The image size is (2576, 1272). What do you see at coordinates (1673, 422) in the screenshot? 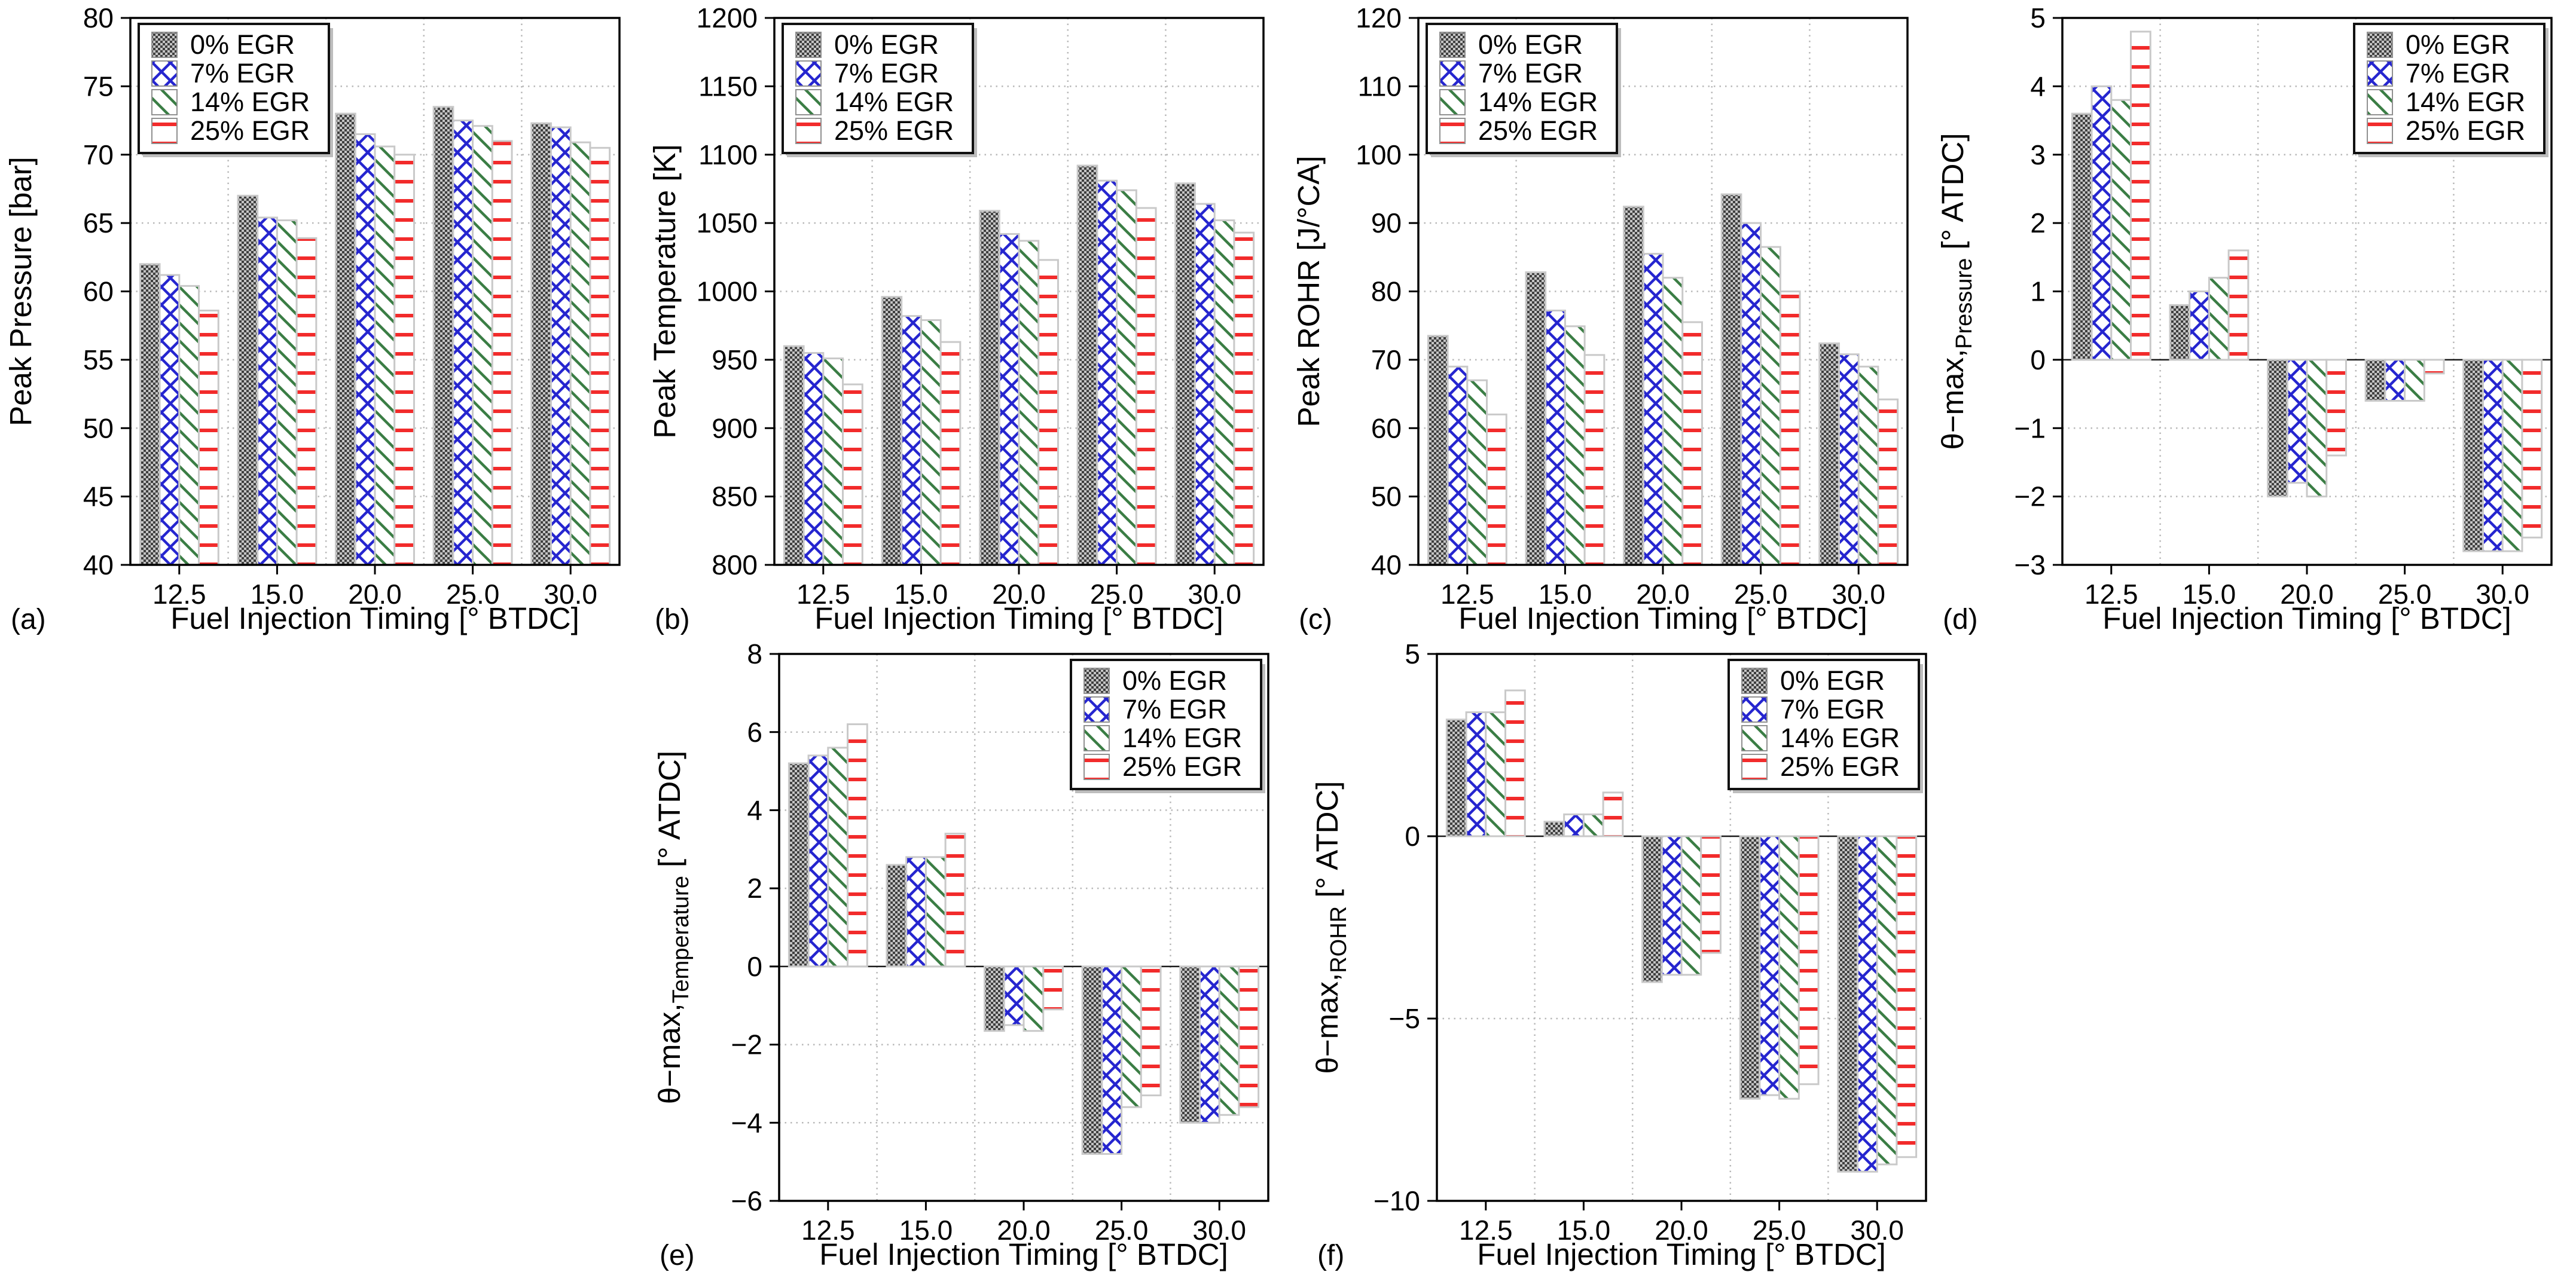
I see `bar-14EGR-20.0` at bounding box center [1673, 422].